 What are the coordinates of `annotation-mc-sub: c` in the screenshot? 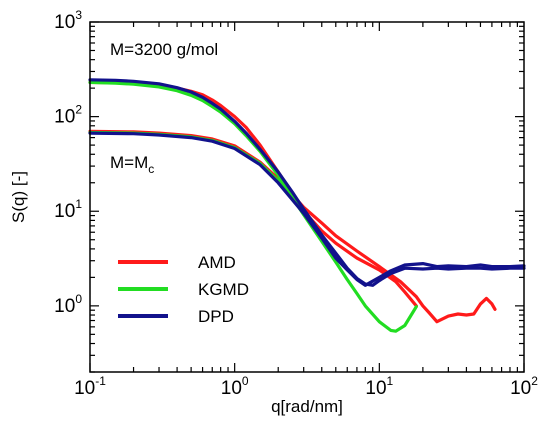 It's located at (151, 169).